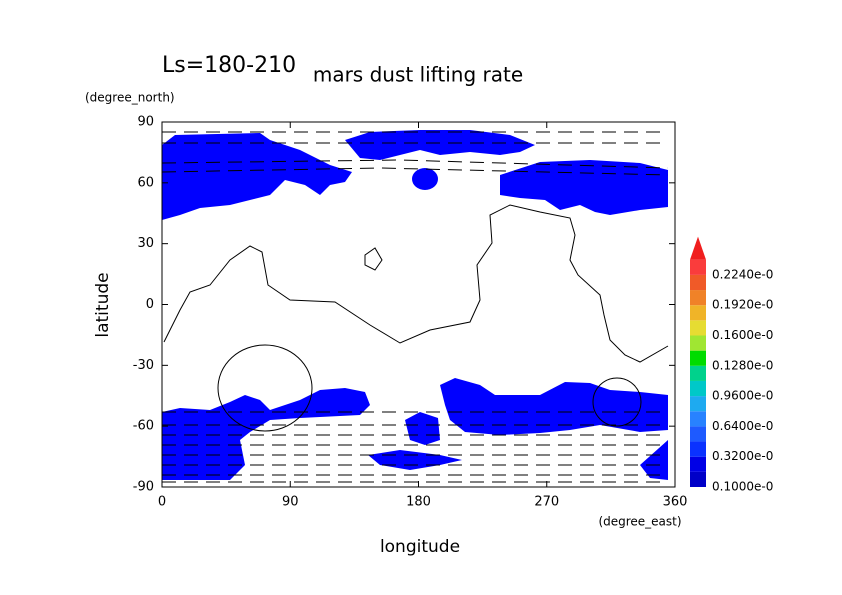 This screenshot has width=842, height=595. What do you see at coordinates (639, 522) in the screenshot?
I see `x-unit: (degree_east)` at bounding box center [639, 522].